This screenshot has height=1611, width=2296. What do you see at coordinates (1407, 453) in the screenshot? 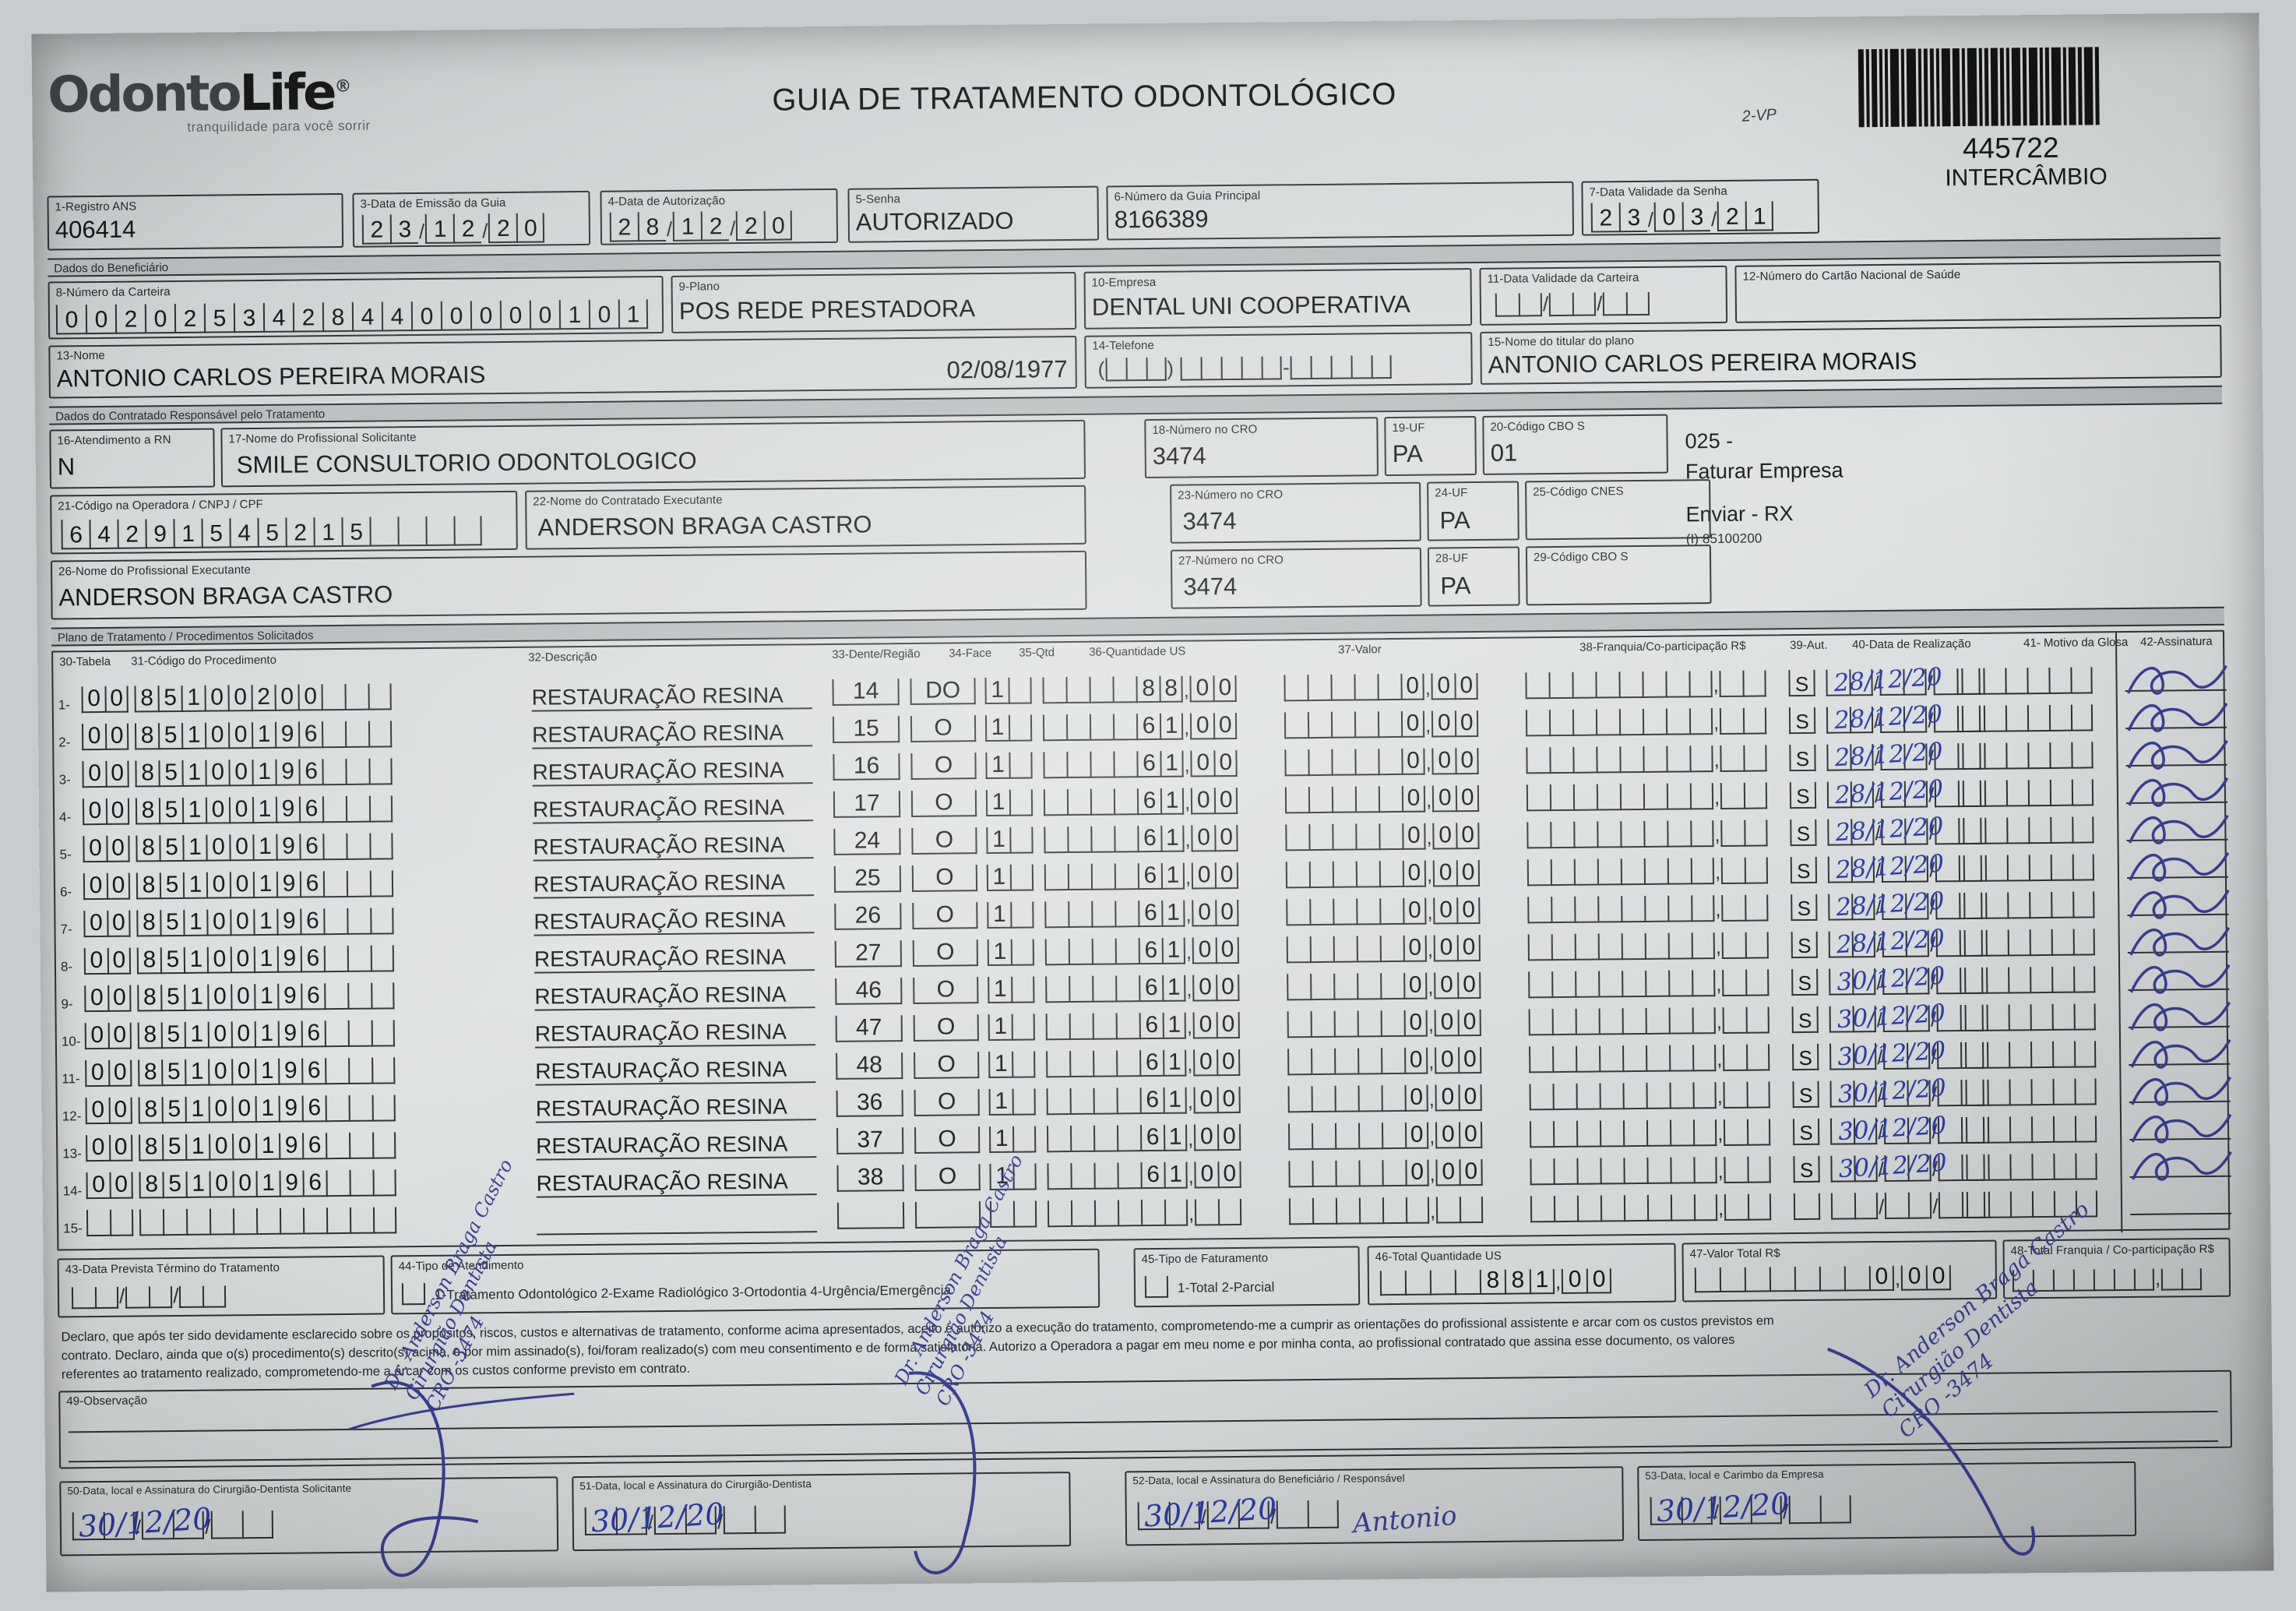
I see `field-uf-solicitante-value: PA` at bounding box center [1407, 453].